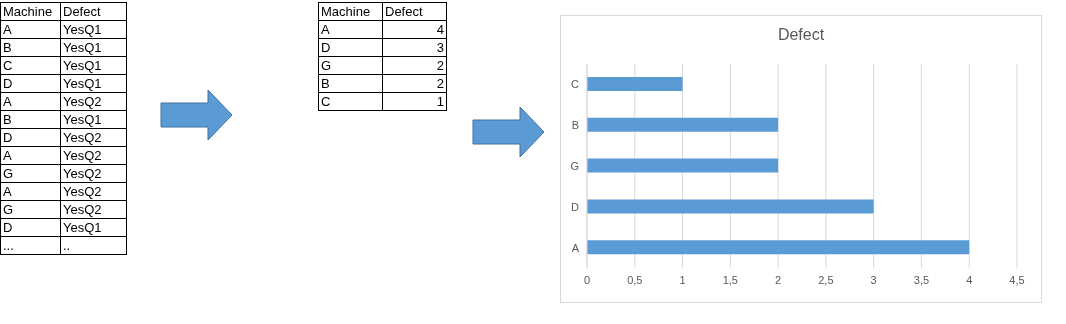  I want to click on x-tick-label: 3, so click(873, 279).